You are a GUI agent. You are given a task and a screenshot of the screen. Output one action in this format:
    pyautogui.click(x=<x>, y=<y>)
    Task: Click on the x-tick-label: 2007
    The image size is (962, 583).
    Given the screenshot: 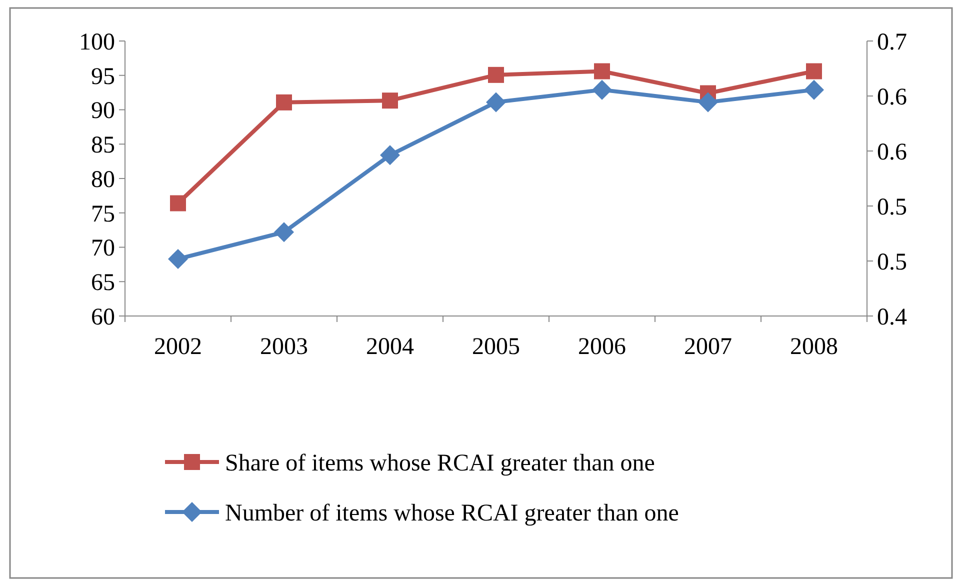 What is the action you would take?
    pyautogui.click(x=708, y=347)
    